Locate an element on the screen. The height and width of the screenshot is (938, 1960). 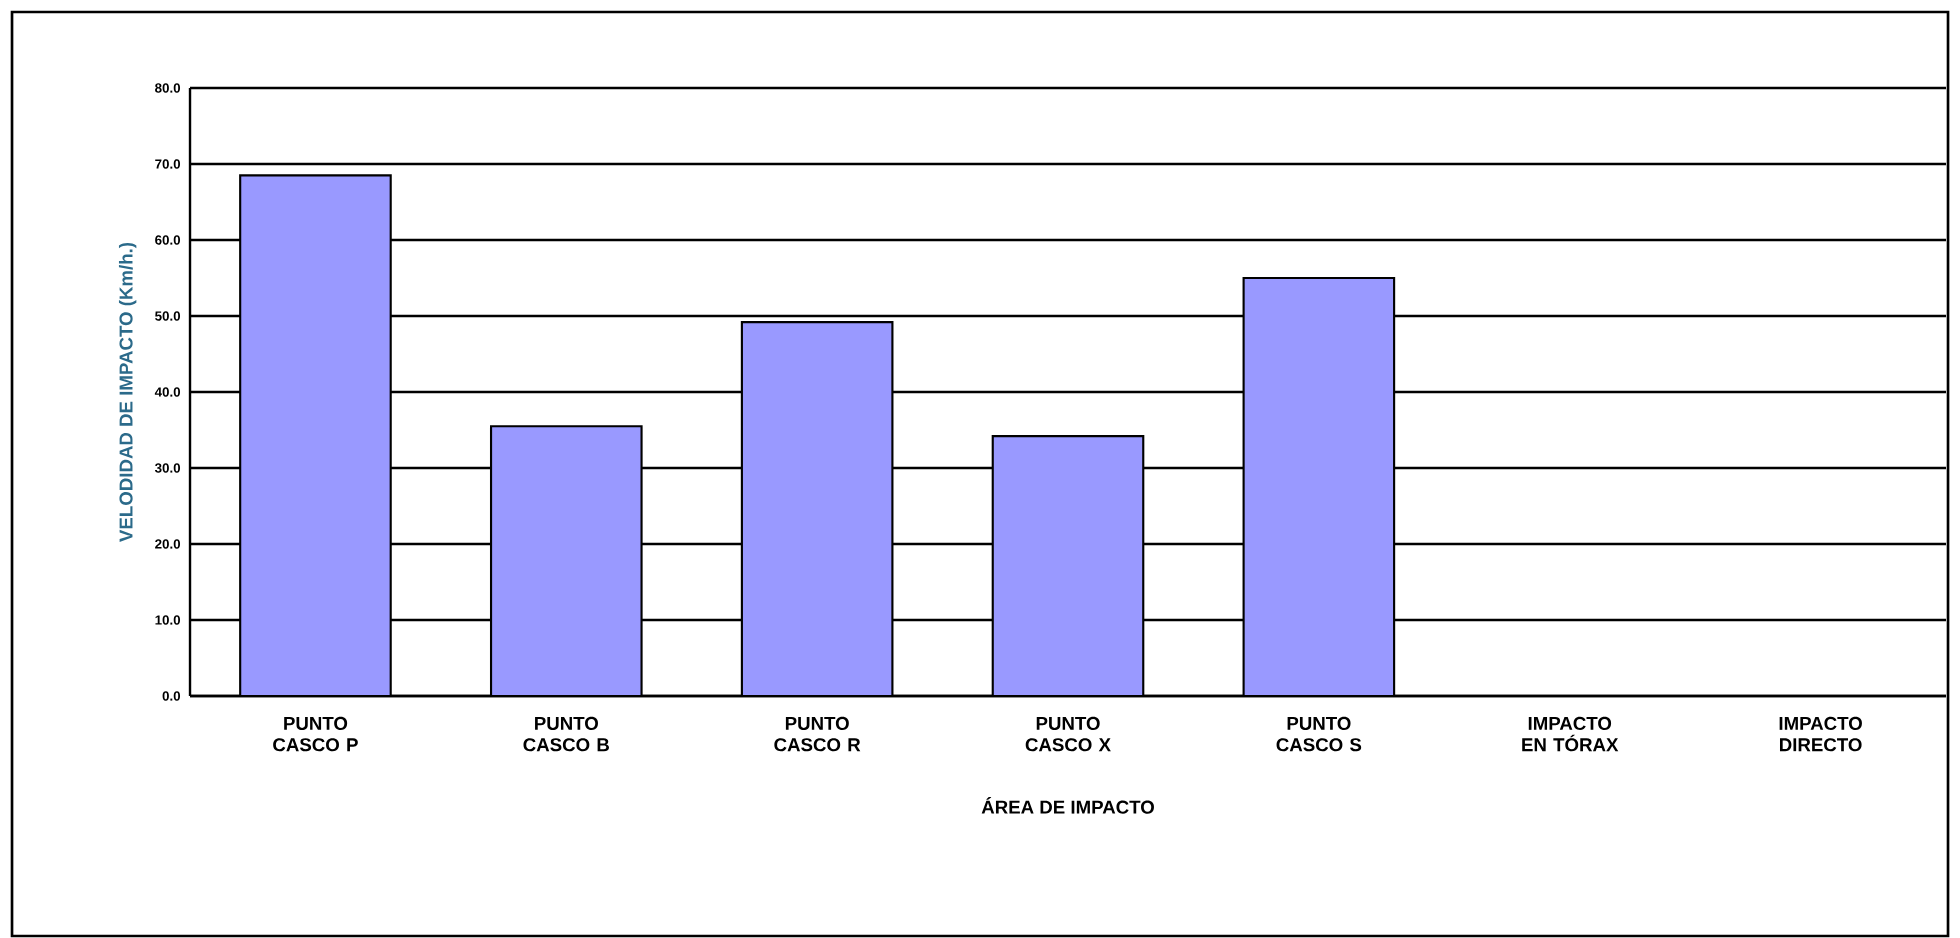
x-tick-label: PUNTO CASCO R is located at coordinates (817, 734).